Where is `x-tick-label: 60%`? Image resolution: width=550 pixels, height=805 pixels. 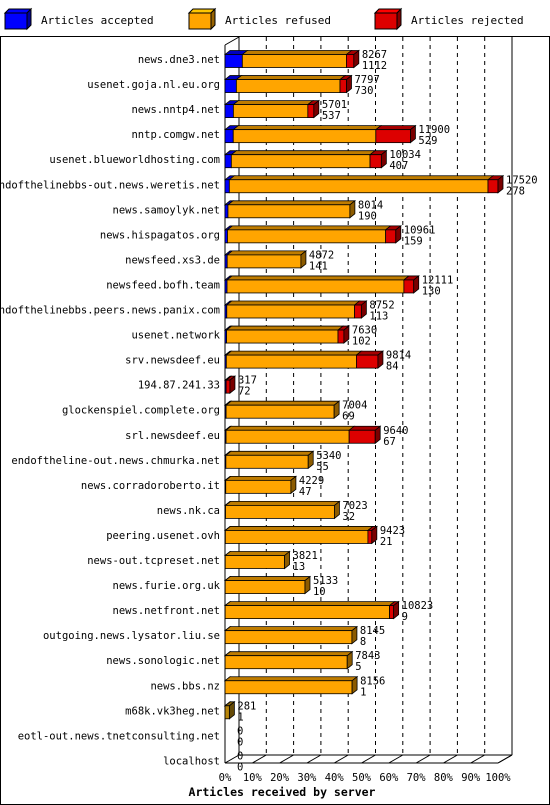 x-tick-label: 60% is located at coordinates (389, 778).